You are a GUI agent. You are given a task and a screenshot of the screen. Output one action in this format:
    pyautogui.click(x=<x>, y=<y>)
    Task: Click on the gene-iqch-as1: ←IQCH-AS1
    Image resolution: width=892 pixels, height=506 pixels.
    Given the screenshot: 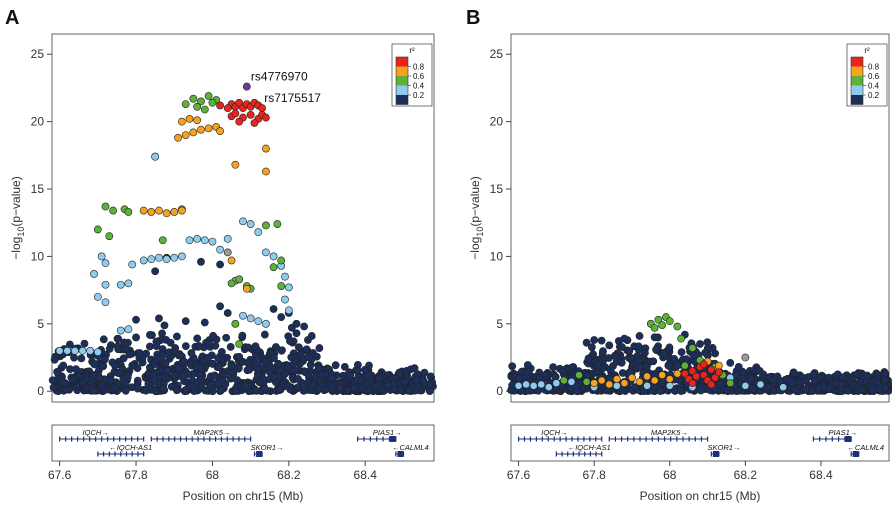 What is the action you would take?
    pyautogui.click(x=583, y=450)
    